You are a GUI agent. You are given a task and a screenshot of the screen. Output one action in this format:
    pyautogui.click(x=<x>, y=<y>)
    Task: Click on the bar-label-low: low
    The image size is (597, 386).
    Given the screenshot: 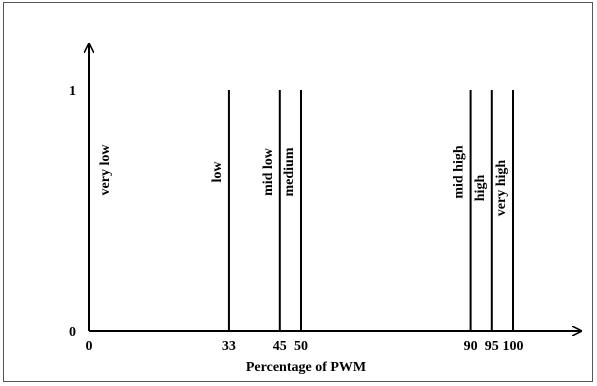 What is the action you would take?
    pyautogui.click(x=217, y=172)
    